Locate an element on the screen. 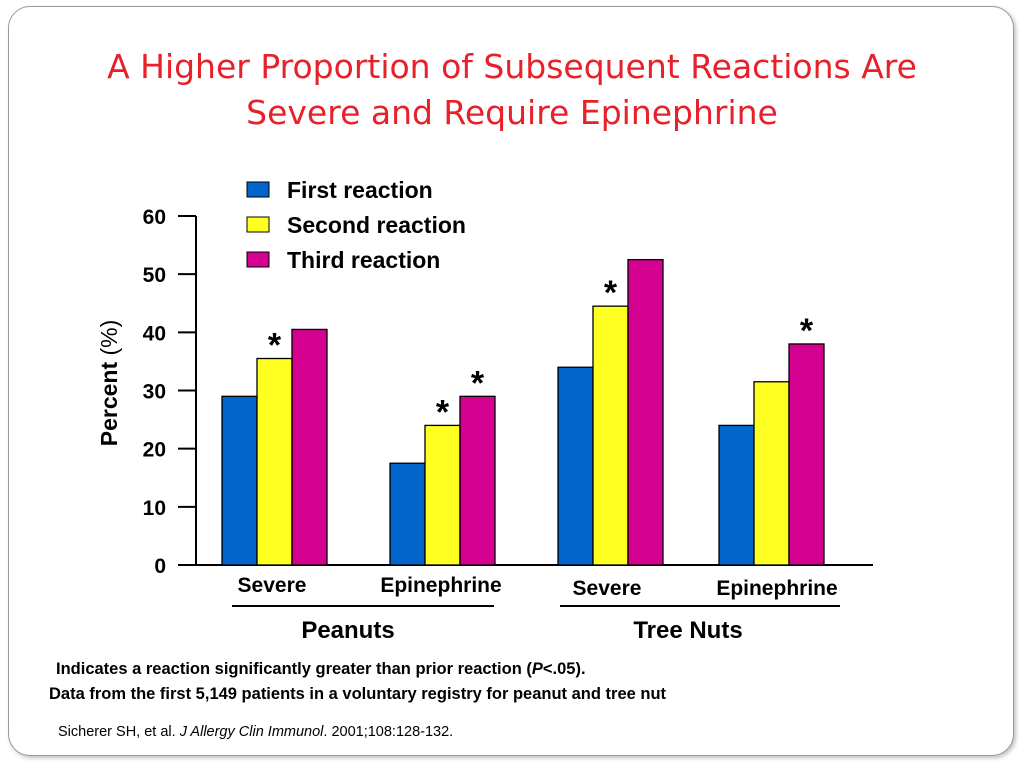 This screenshot has height=768, width=1024. legend-label-2: Second reaction is located at coordinates (376, 225).